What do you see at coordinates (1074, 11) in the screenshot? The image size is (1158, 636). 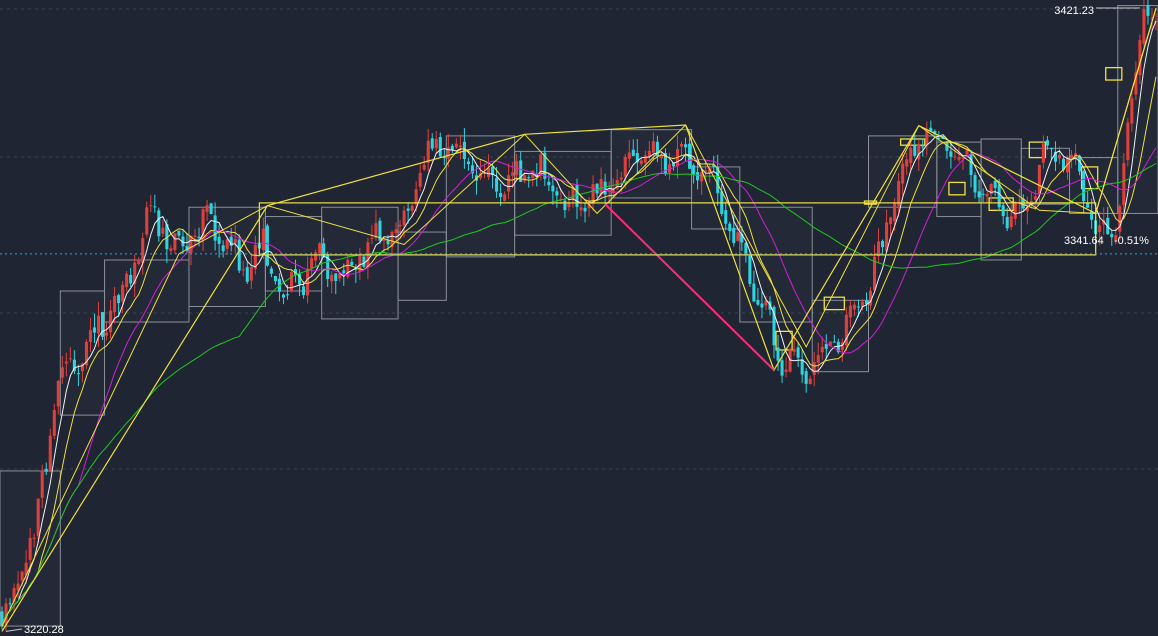 I see `max-price-label: 3421.23` at bounding box center [1074, 11].